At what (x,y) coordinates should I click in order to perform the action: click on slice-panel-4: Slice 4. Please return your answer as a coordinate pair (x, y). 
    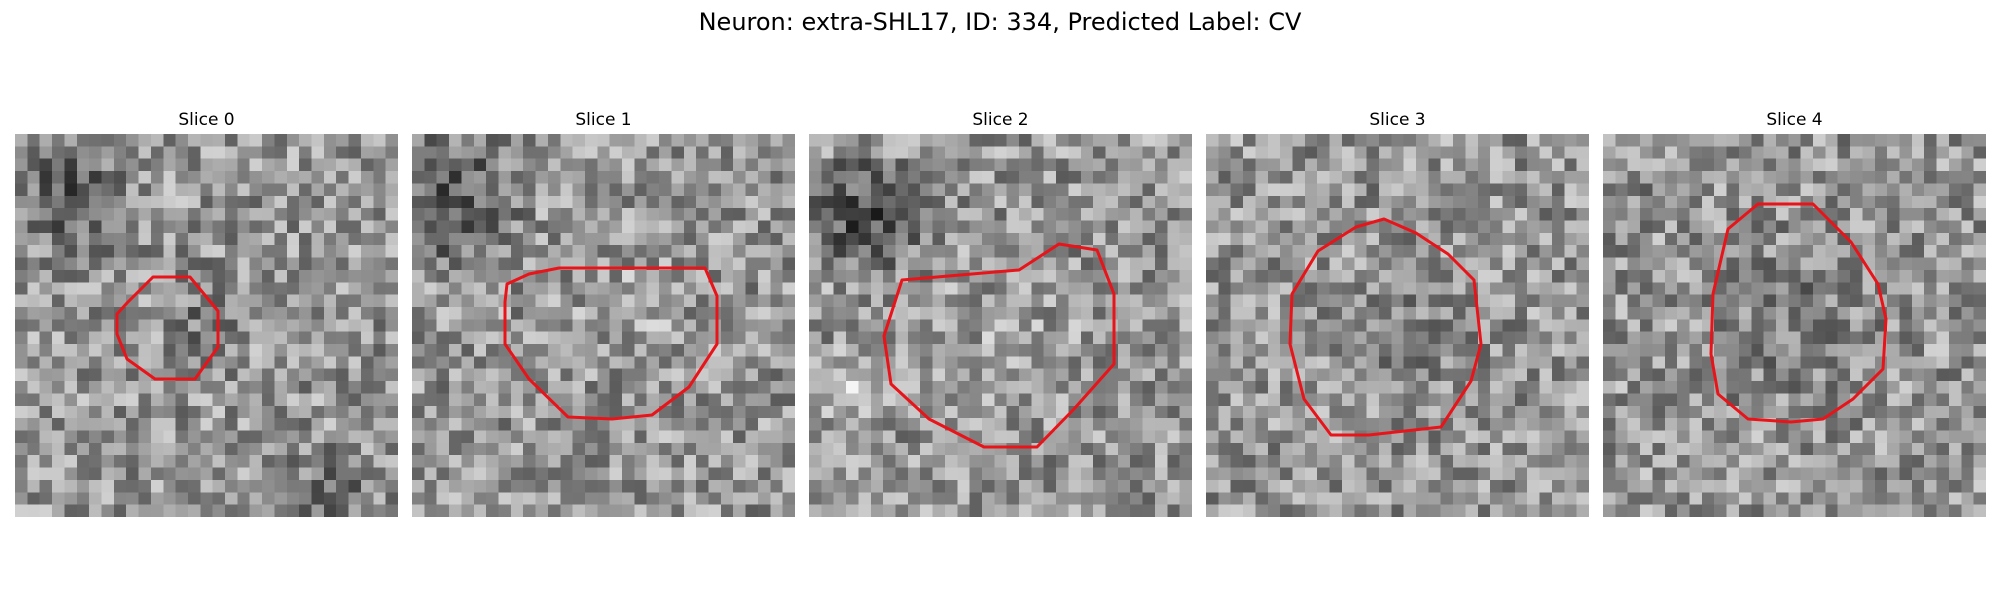
    Looking at the image, I should click on (1794, 312).